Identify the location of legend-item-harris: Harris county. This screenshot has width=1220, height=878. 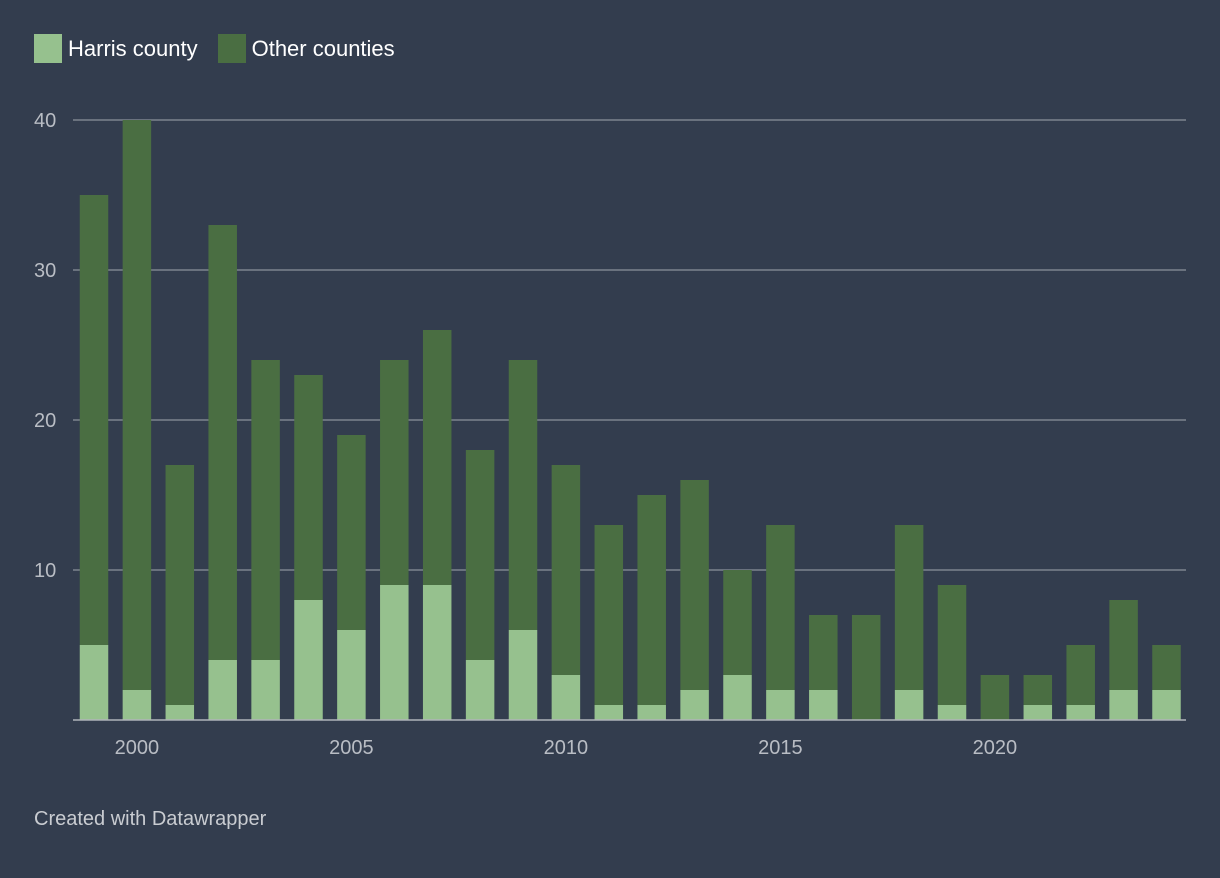
(116, 48).